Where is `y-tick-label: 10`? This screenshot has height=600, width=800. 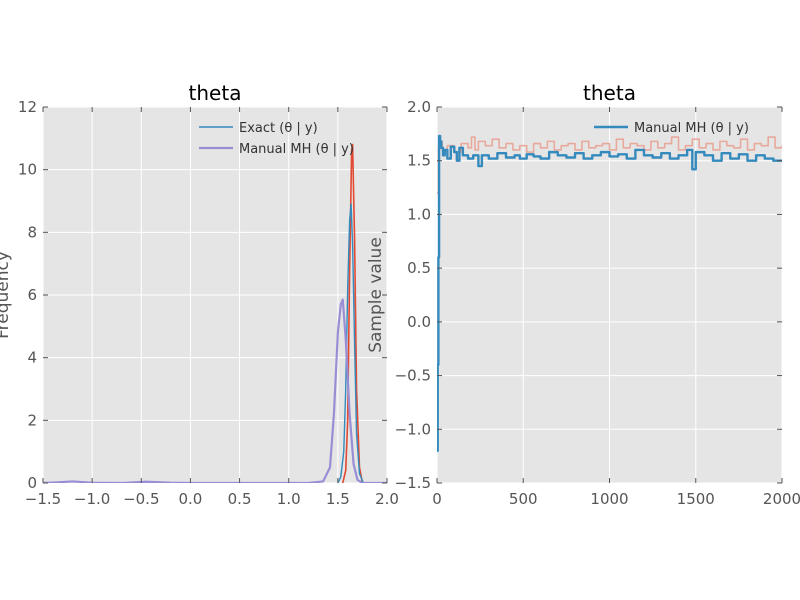
y-tick-label: 10 is located at coordinates (27, 170).